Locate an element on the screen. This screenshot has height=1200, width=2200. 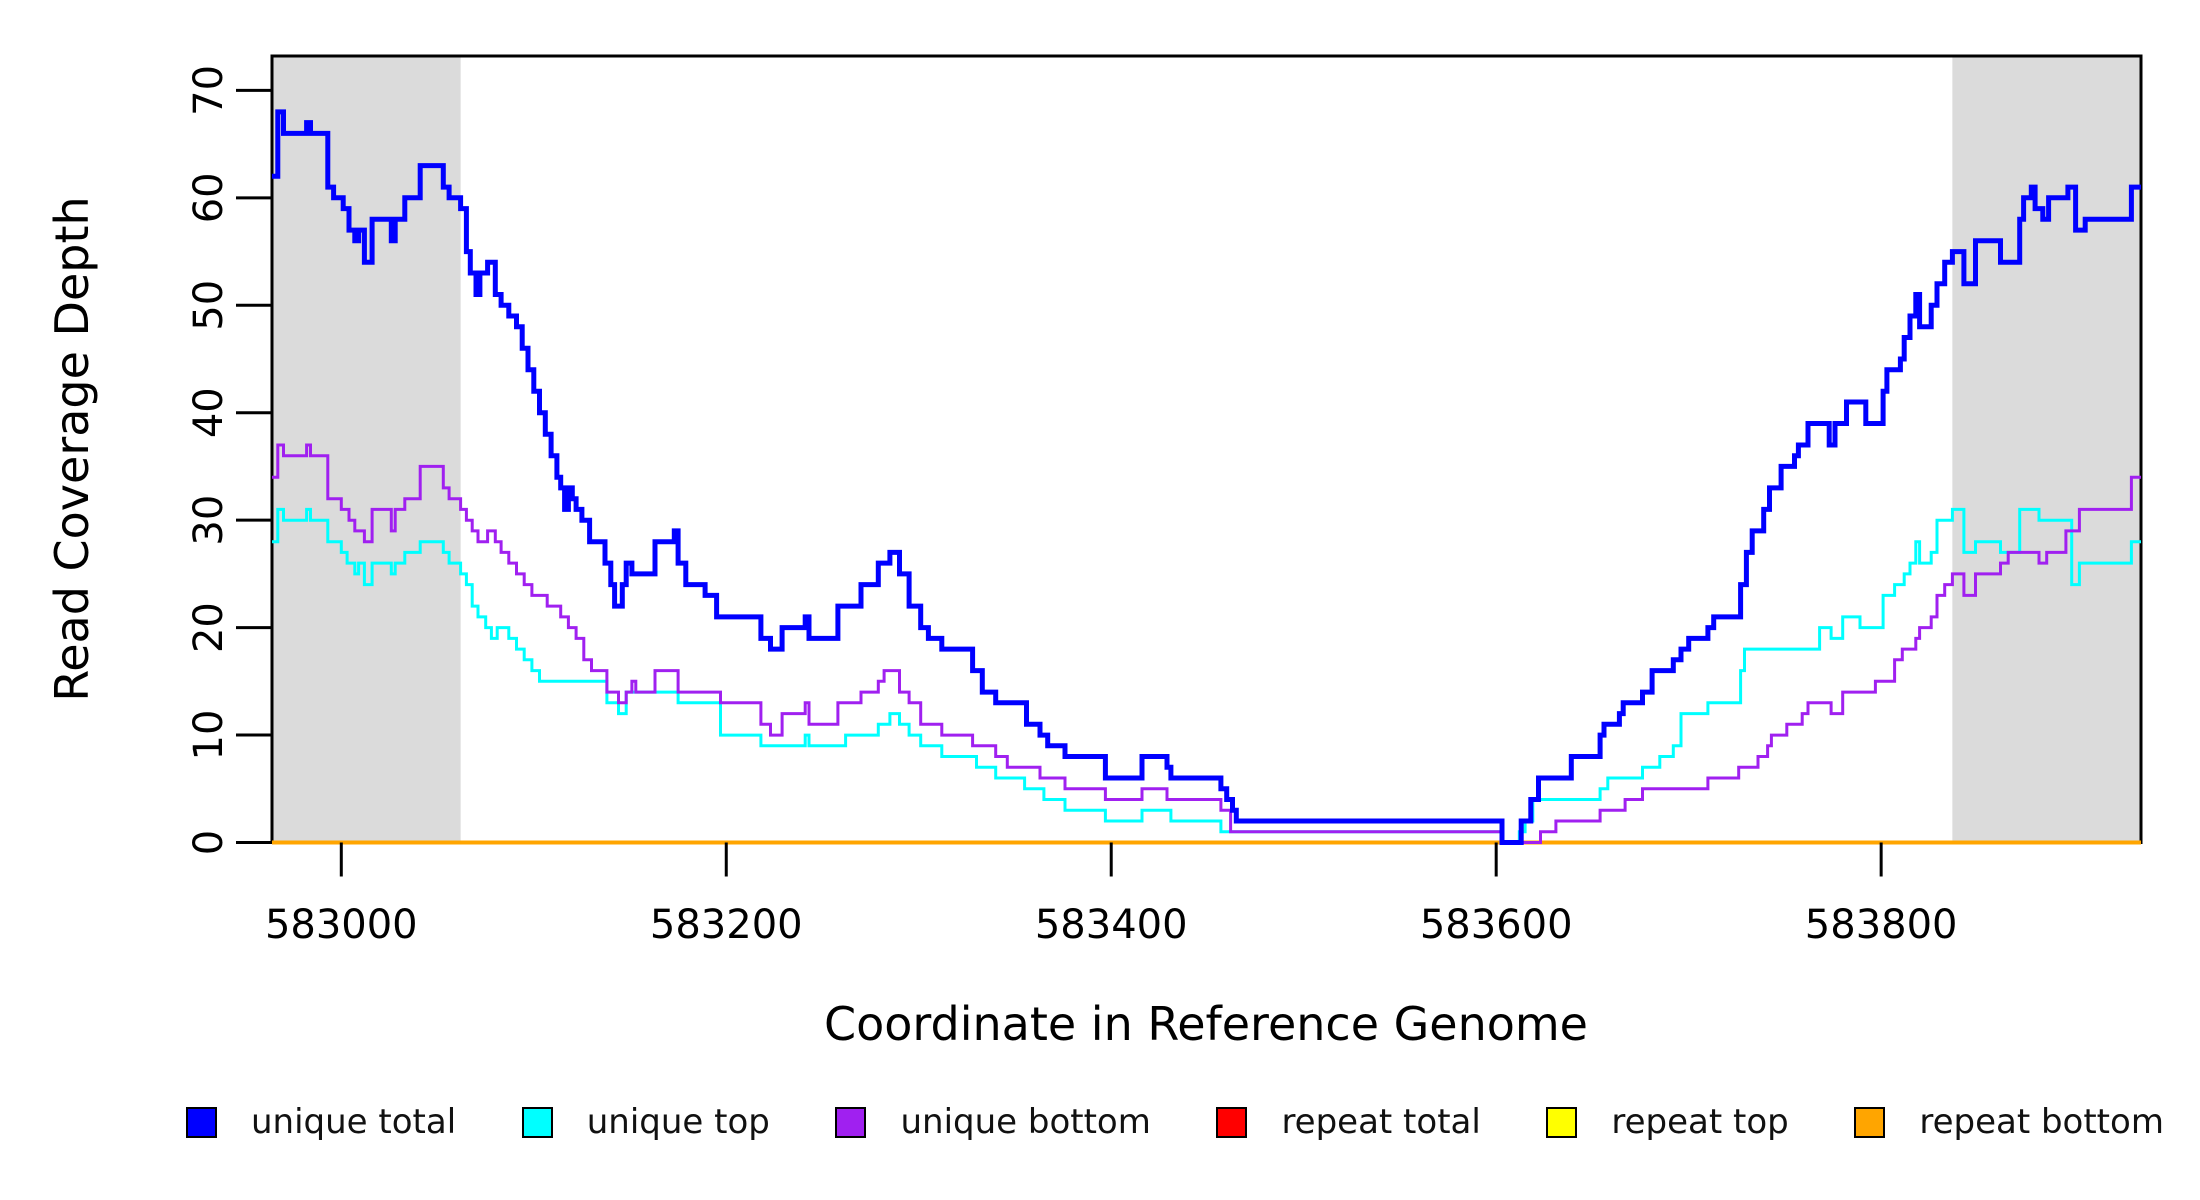
legend-item-repeat-total: repeat total is located at coordinates (1348, 1122).